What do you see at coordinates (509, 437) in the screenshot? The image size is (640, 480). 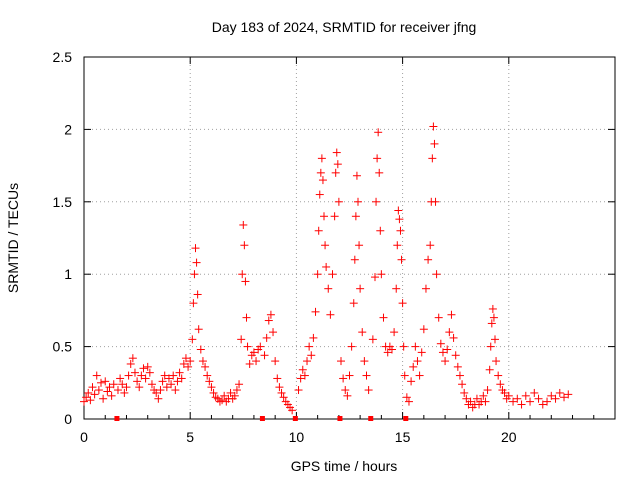 I see `x-tick-label: 20` at bounding box center [509, 437].